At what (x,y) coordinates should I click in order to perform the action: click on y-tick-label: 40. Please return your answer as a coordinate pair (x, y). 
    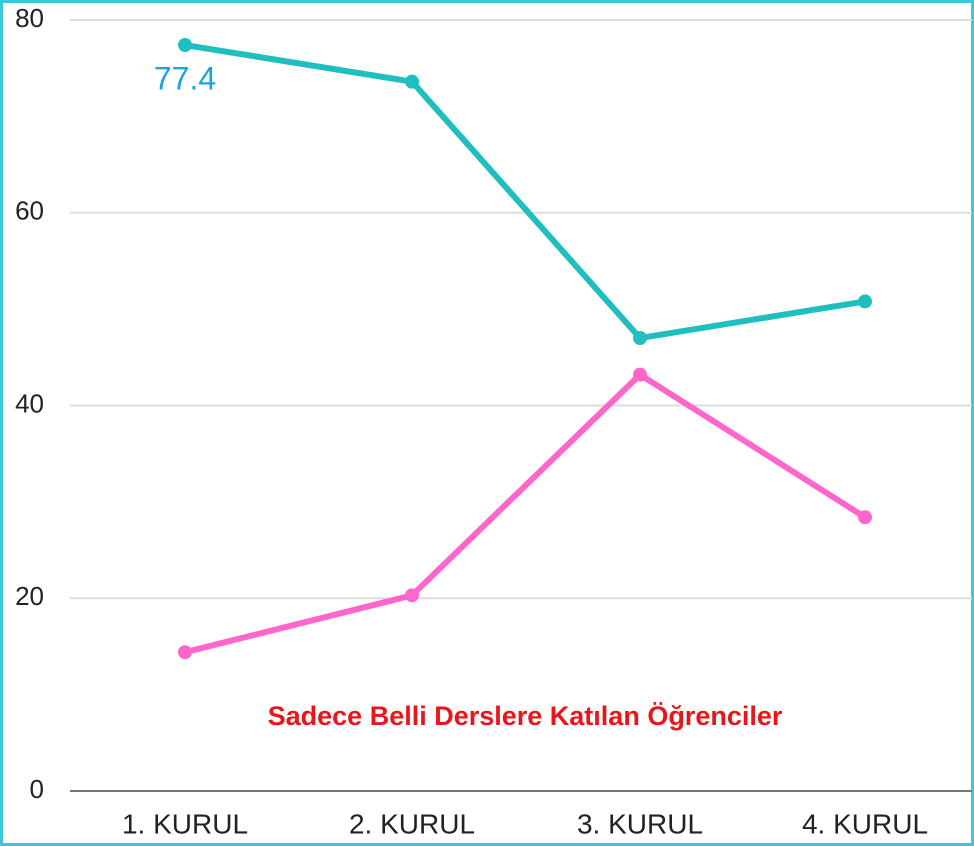
    Looking at the image, I should click on (29, 403).